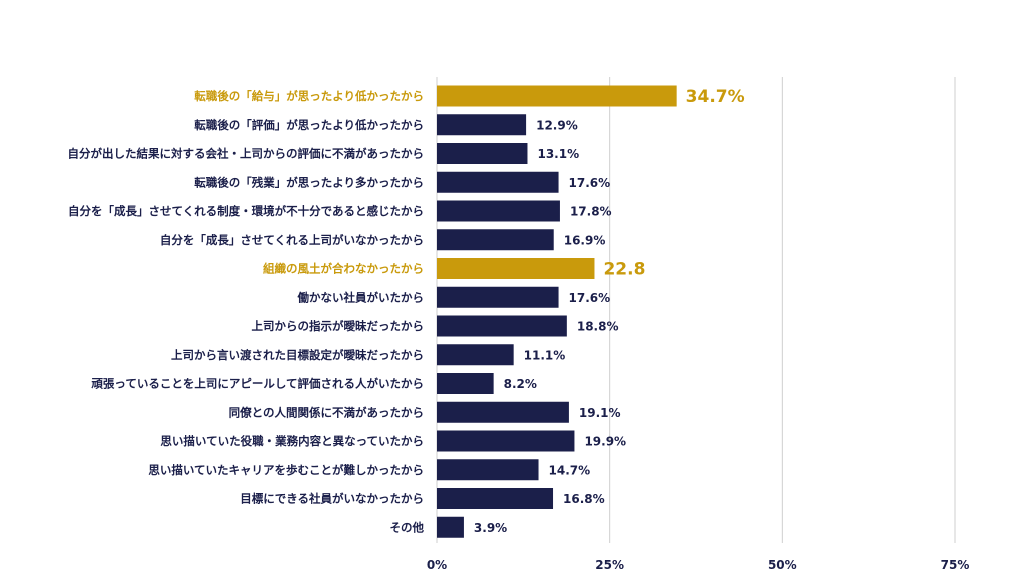 This screenshot has width=1024, height=583. What do you see at coordinates (332, 499) in the screenshot?
I see `category-label: 目標にできる社員がいなかったから` at bounding box center [332, 499].